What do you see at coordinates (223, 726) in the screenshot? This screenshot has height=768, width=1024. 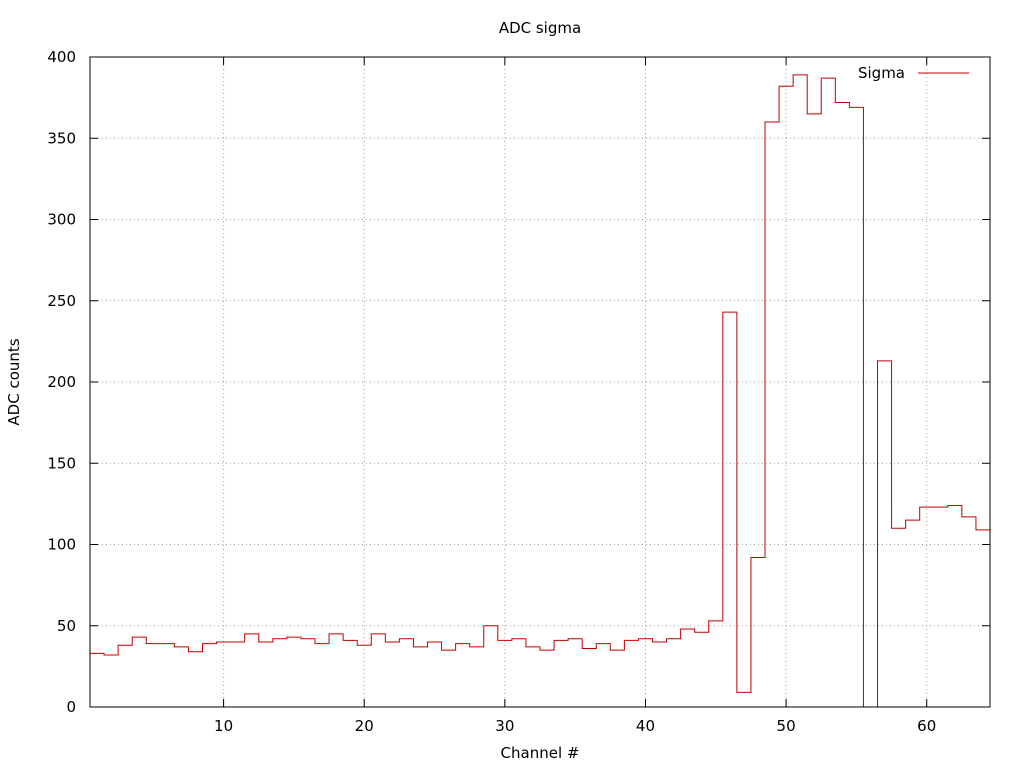 I see `x-tick-label: 10` at bounding box center [223, 726].